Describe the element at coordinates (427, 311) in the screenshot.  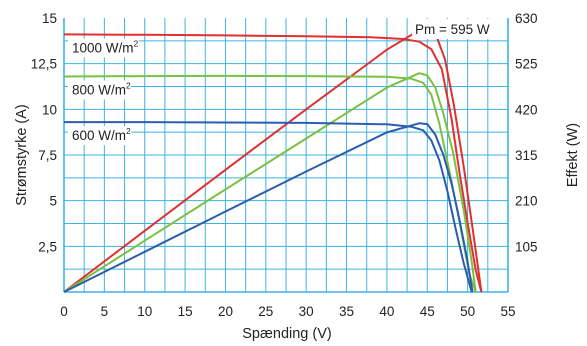
I see `x-tick-label: 45` at that location.